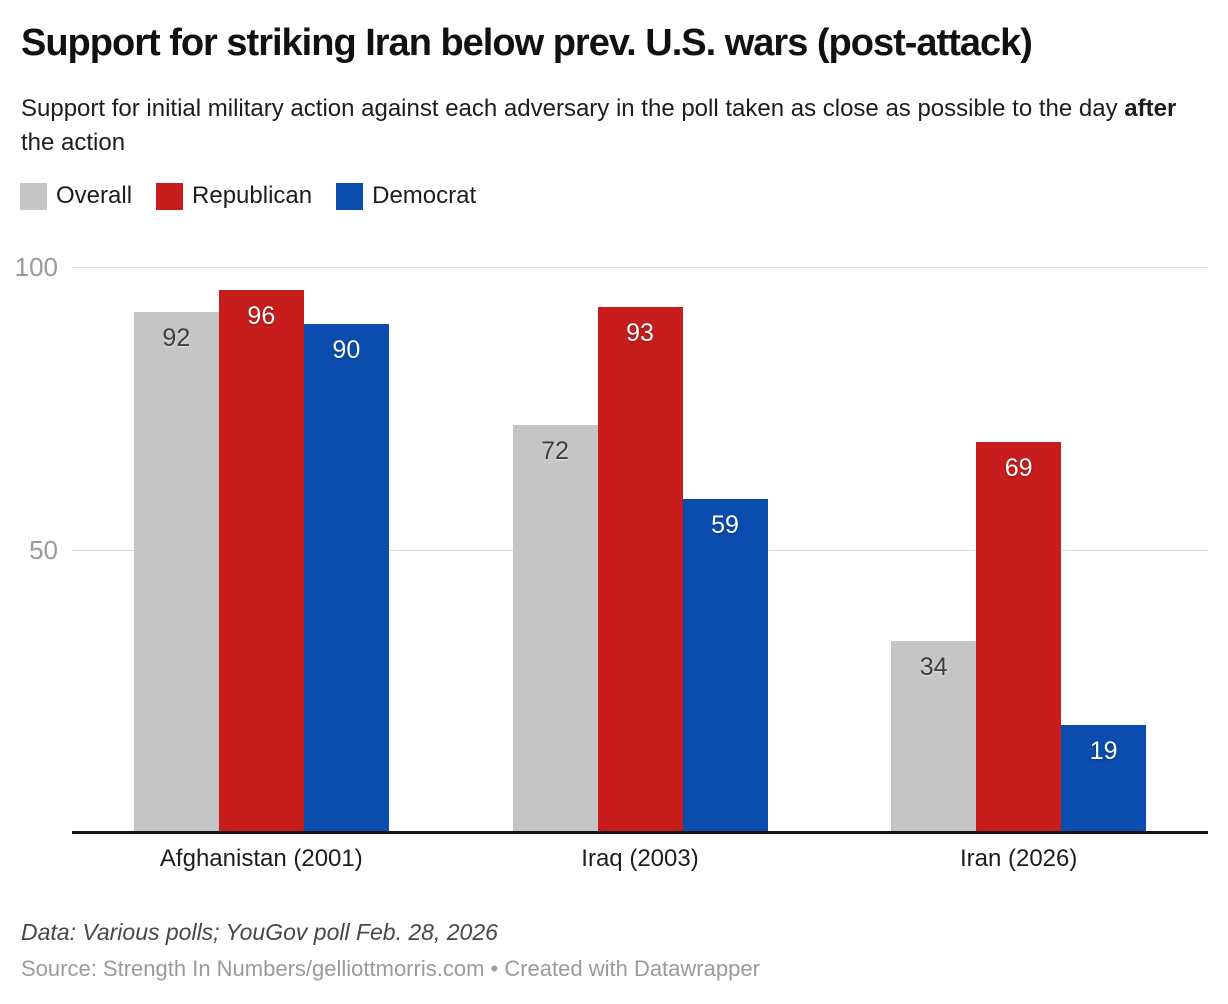  What do you see at coordinates (33, 196) in the screenshot?
I see `legend-swatch-overall` at bounding box center [33, 196].